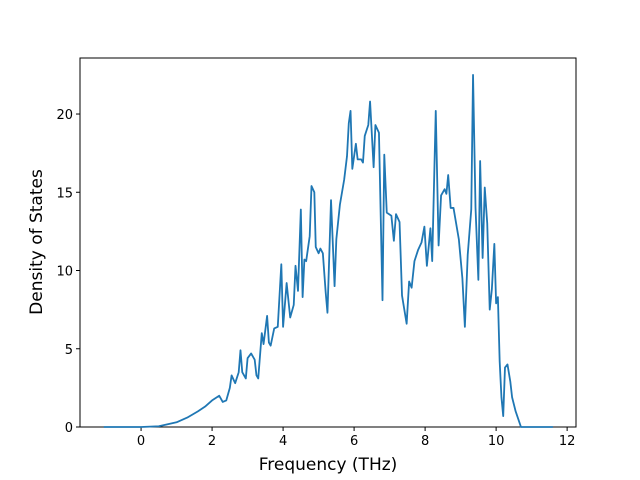 This screenshot has height=480, width=640. What do you see at coordinates (64, 193) in the screenshot?
I see `y-tick-label: 15` at bounding box center [64, 193].